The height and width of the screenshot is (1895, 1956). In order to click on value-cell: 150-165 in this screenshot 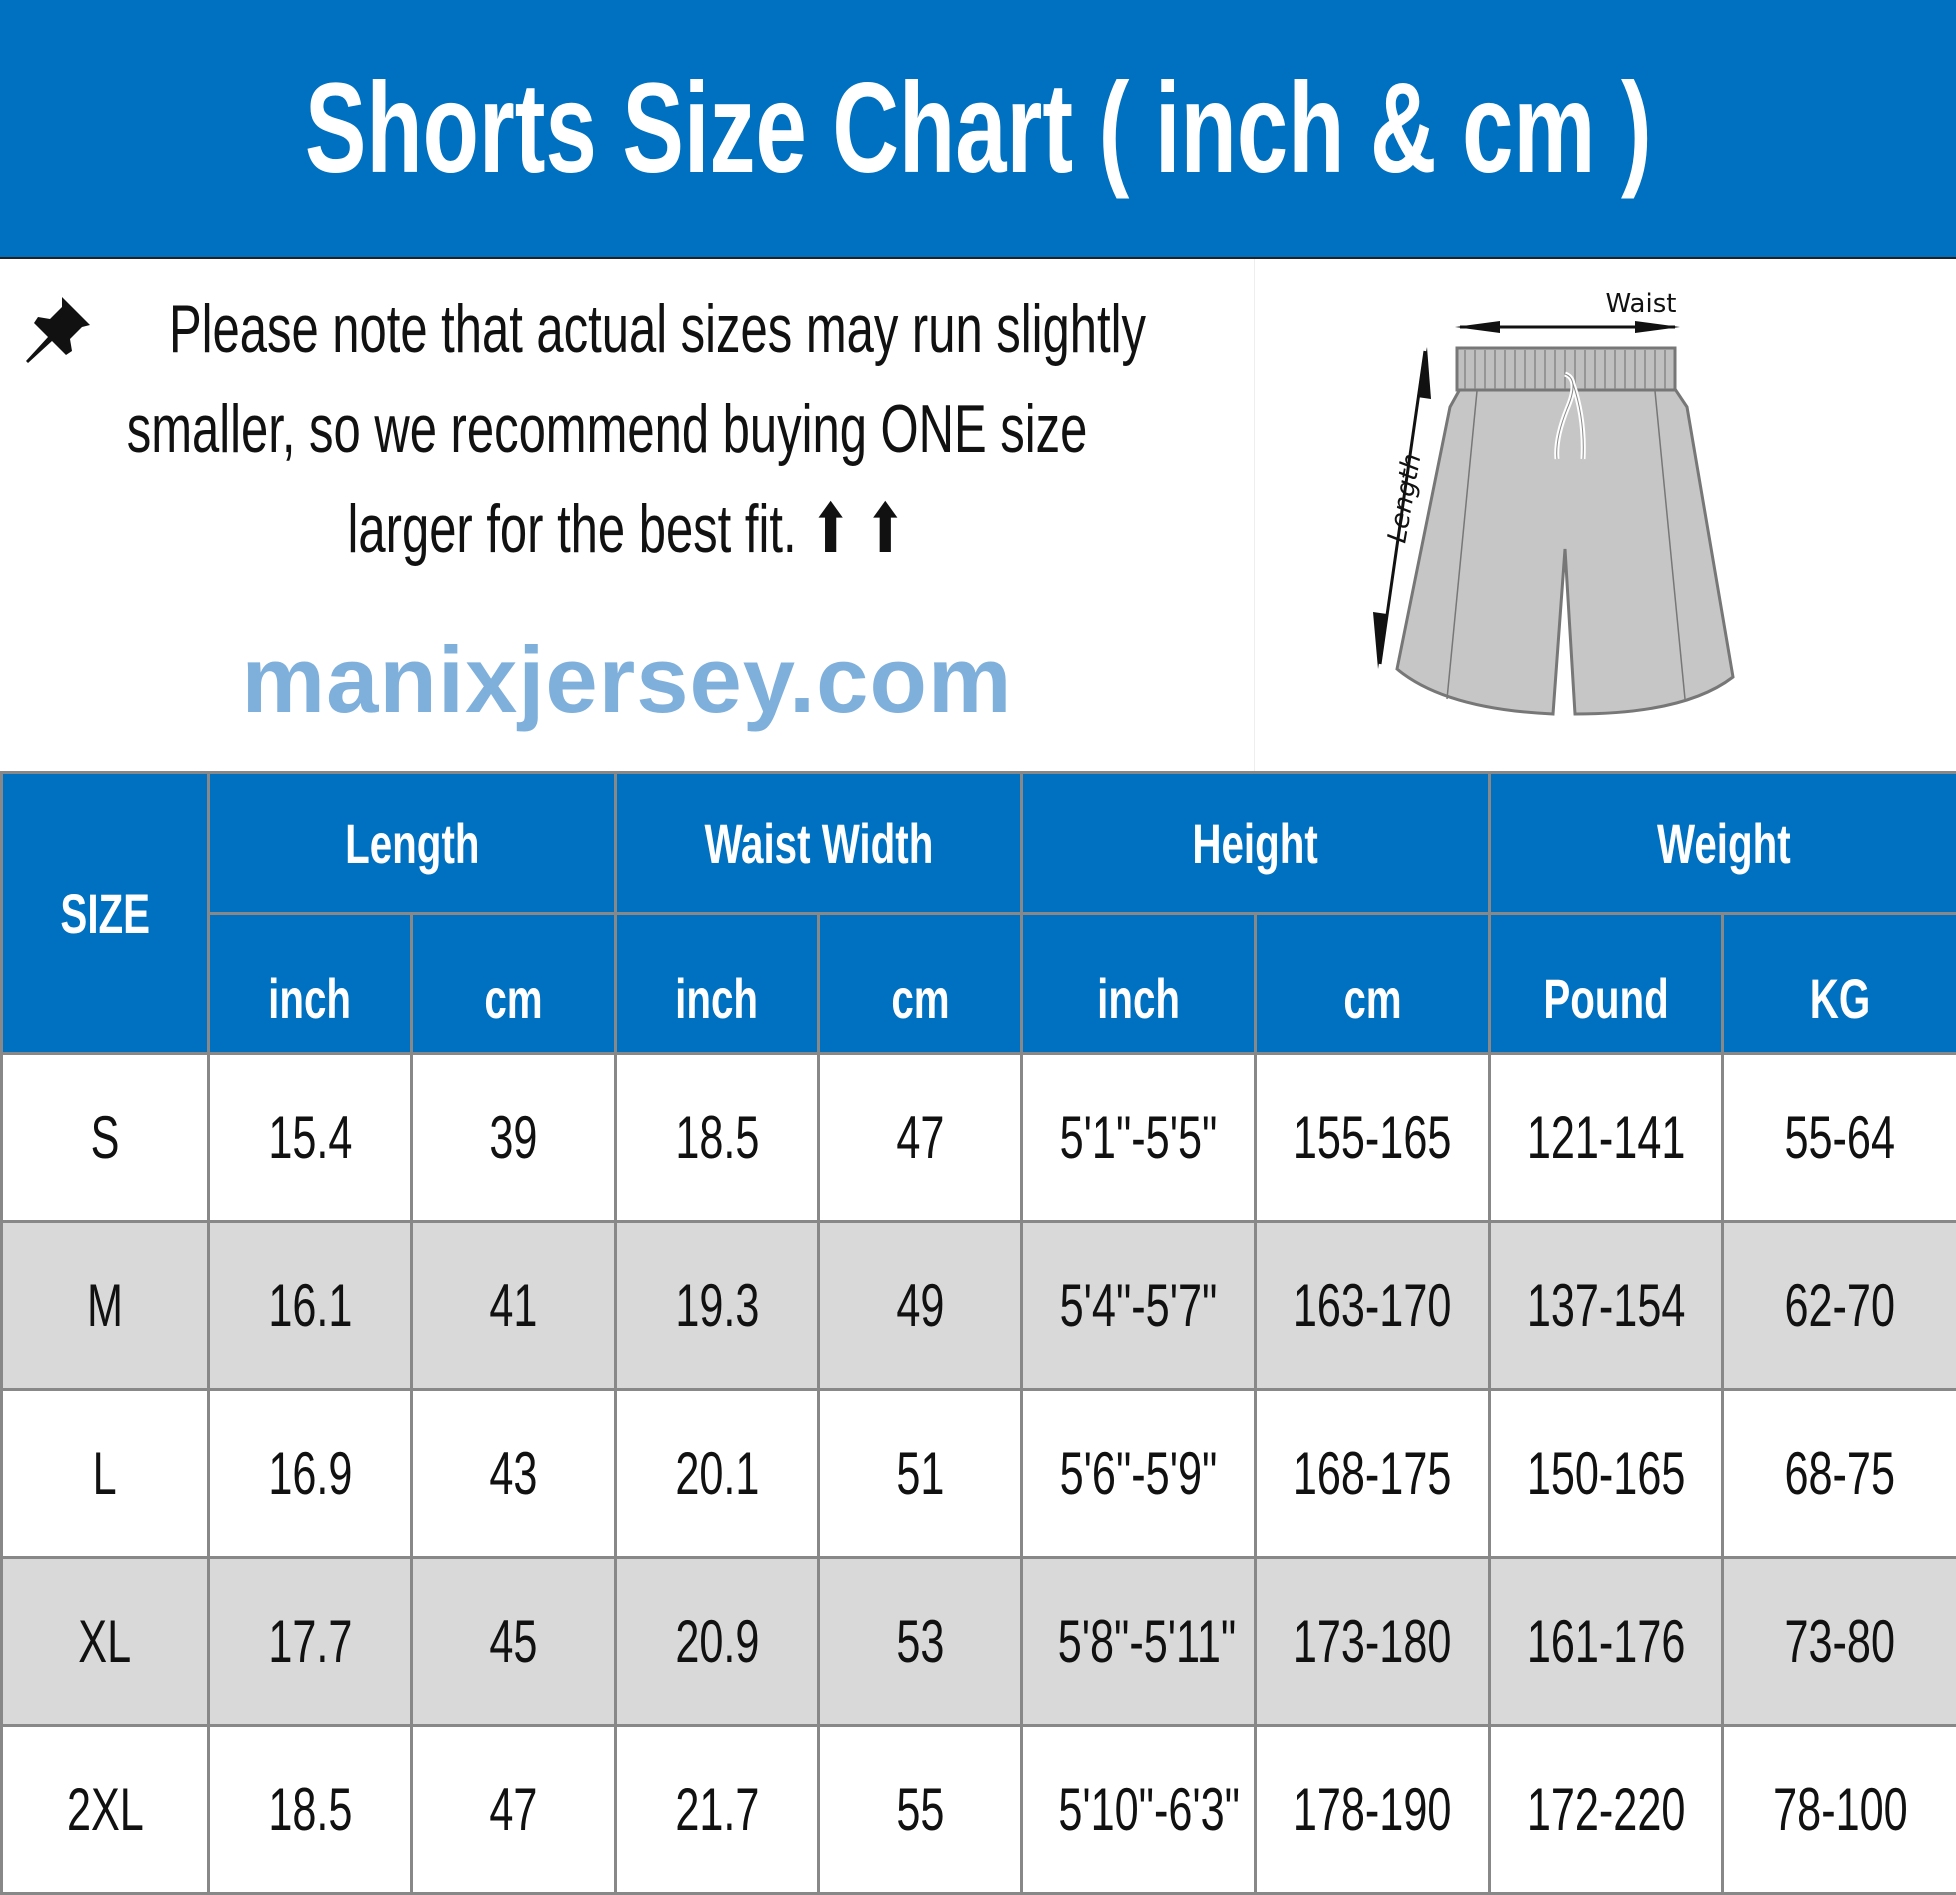, I will do `click(1606, 1474)`.